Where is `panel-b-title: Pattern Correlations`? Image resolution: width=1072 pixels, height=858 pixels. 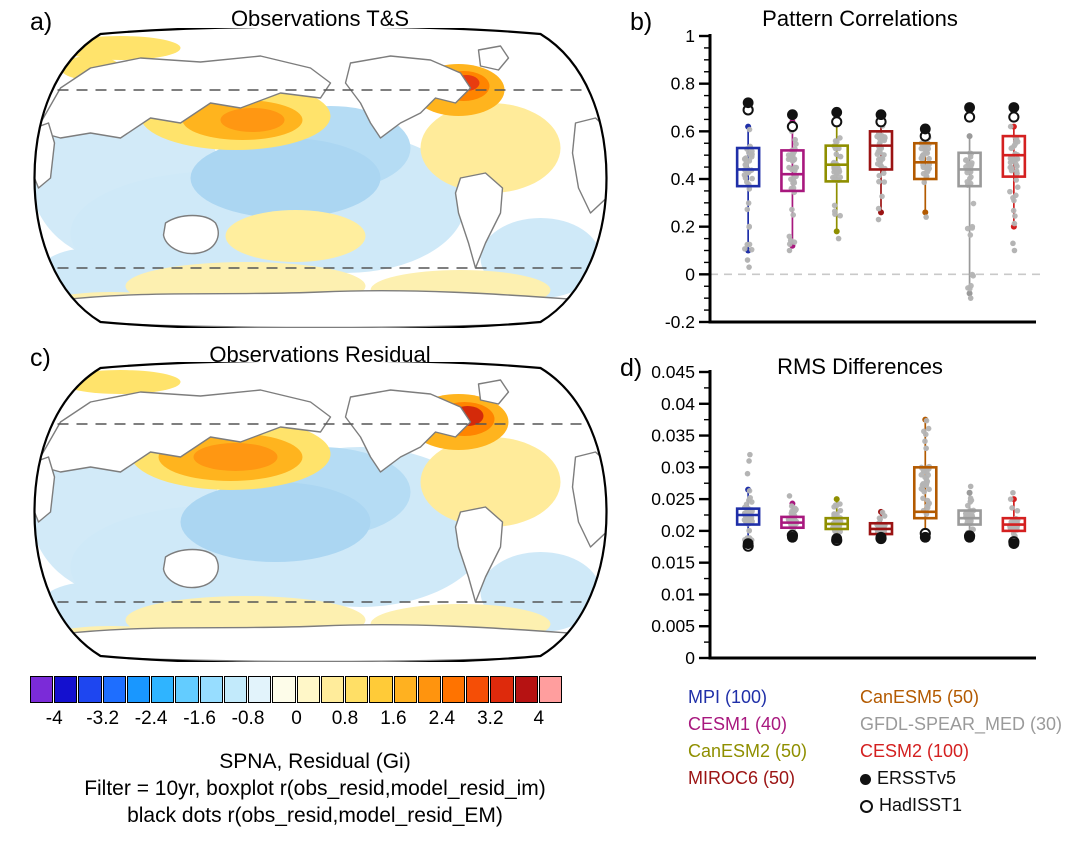
panel-b-title: Pattern Correlations is located at coordinates (860, 18).